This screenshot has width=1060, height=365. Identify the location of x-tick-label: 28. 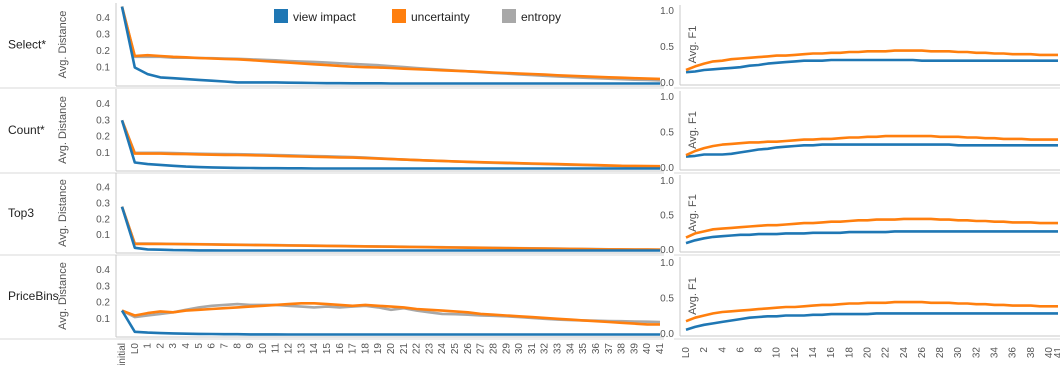
(940, 353).